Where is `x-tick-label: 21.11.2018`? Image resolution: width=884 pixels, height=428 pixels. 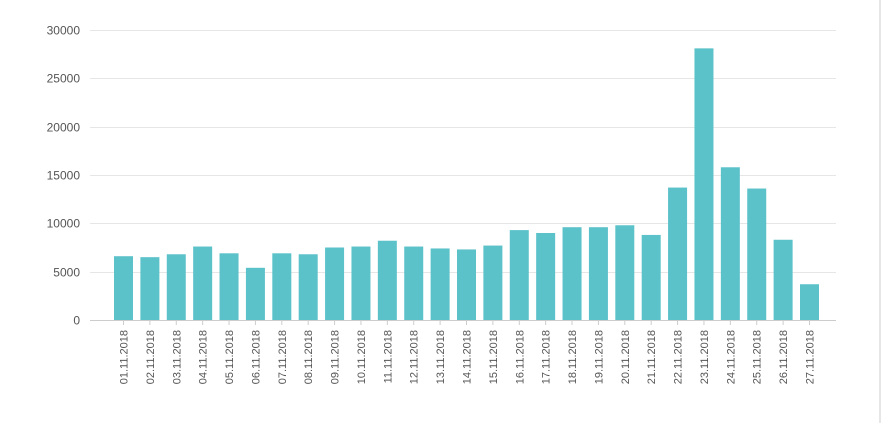 x-tick-label: 21.11.2018 is located at coordinates (652, 357).